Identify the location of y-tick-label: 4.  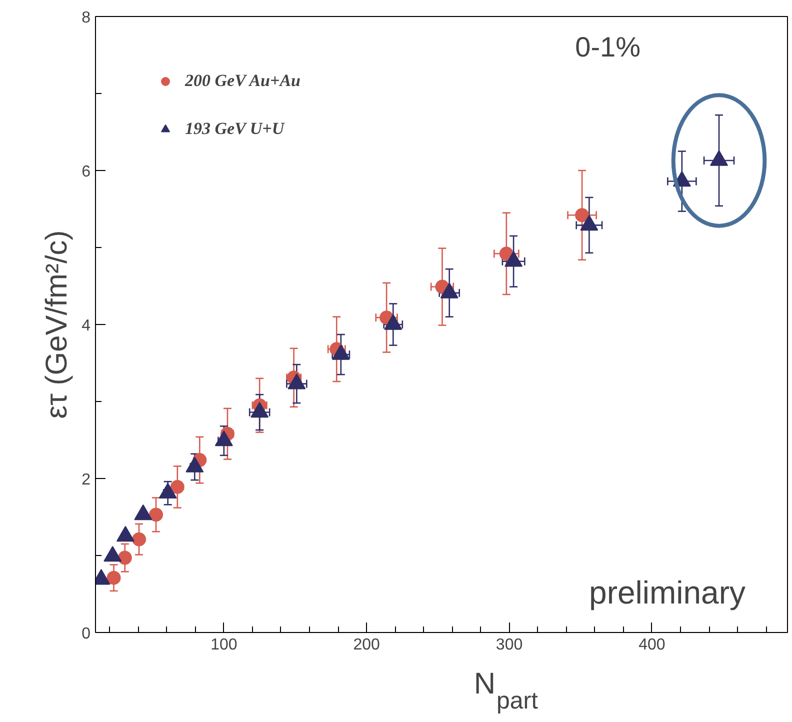
(86, 326).